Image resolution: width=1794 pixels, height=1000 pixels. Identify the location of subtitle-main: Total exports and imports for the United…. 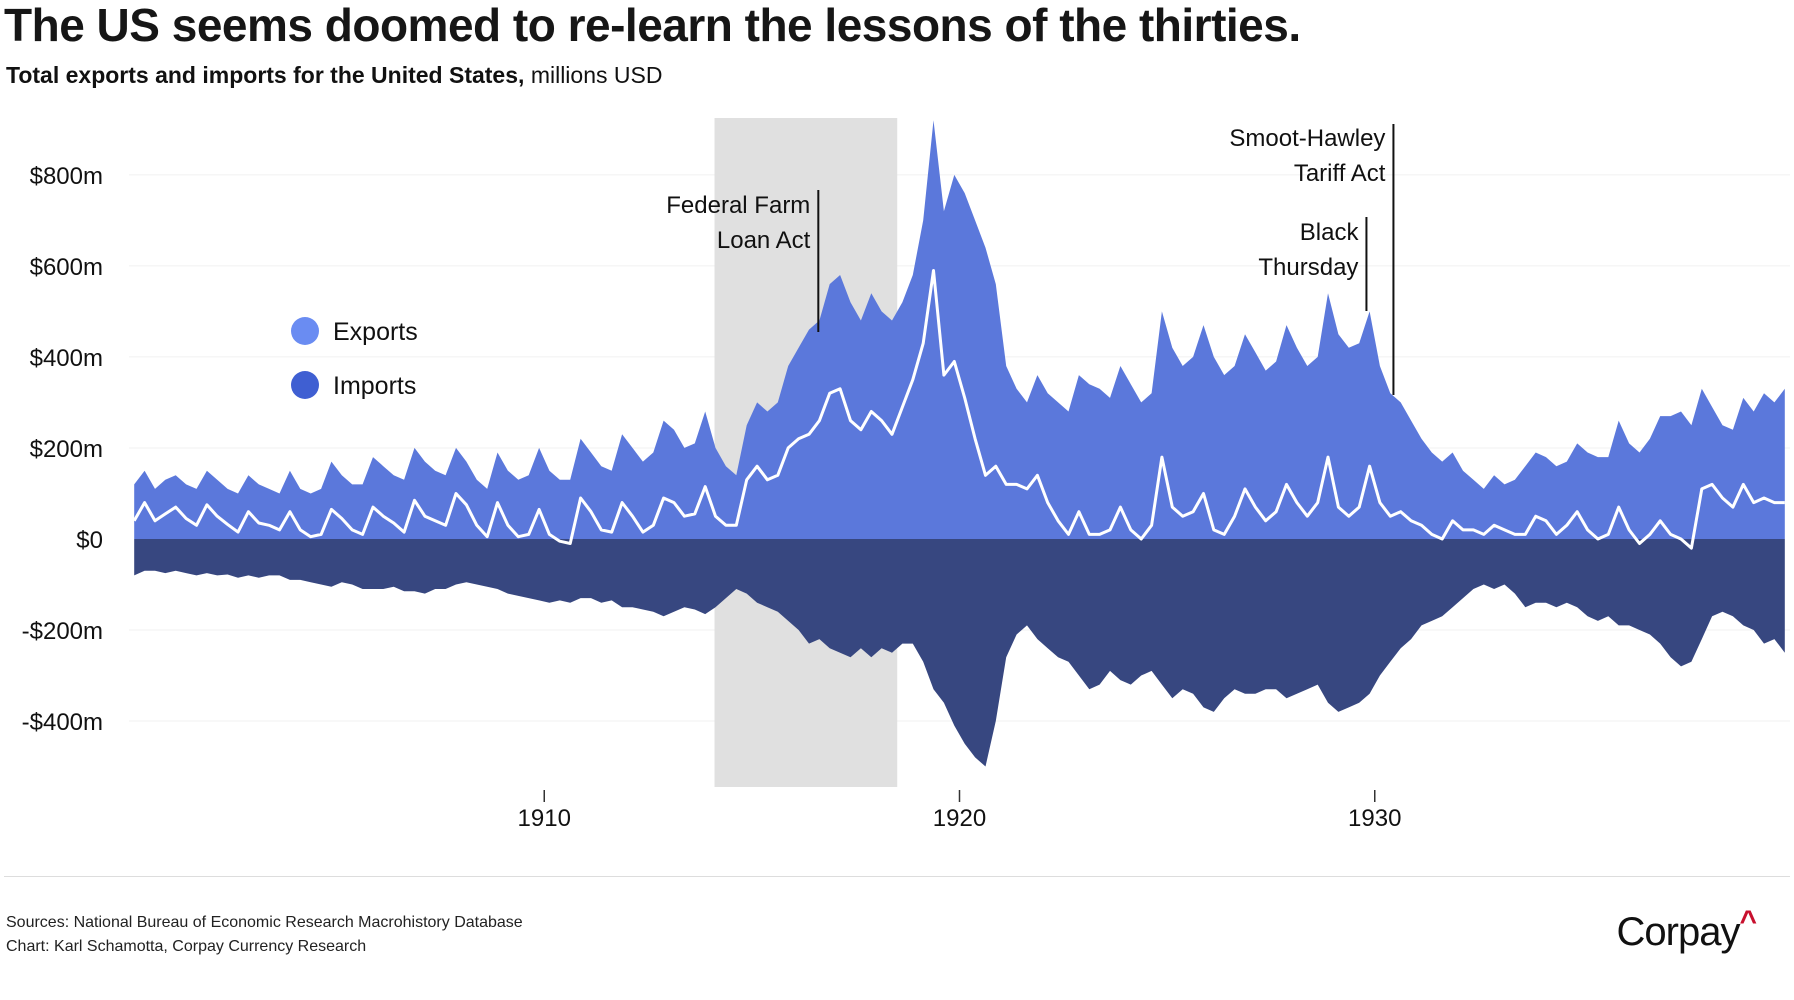
(265, 75).